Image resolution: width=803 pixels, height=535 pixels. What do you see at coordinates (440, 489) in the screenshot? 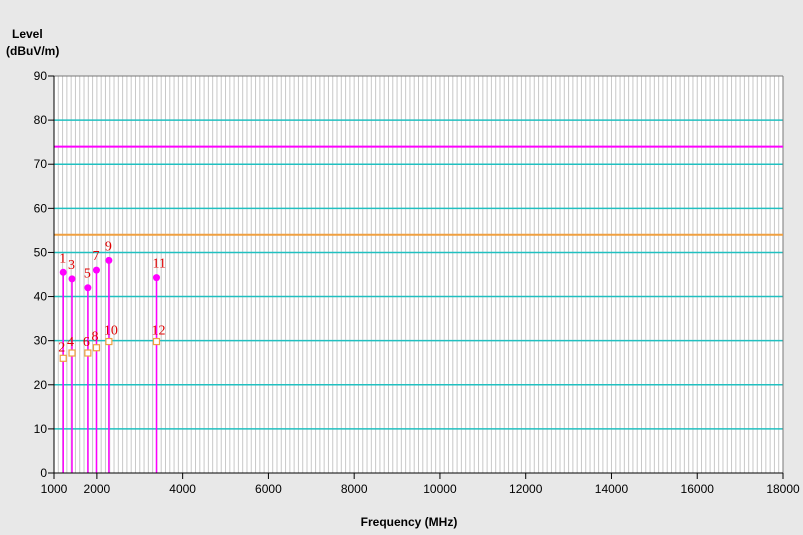
I see `x-tick-label: 10000` at bounding box center [440, 489].